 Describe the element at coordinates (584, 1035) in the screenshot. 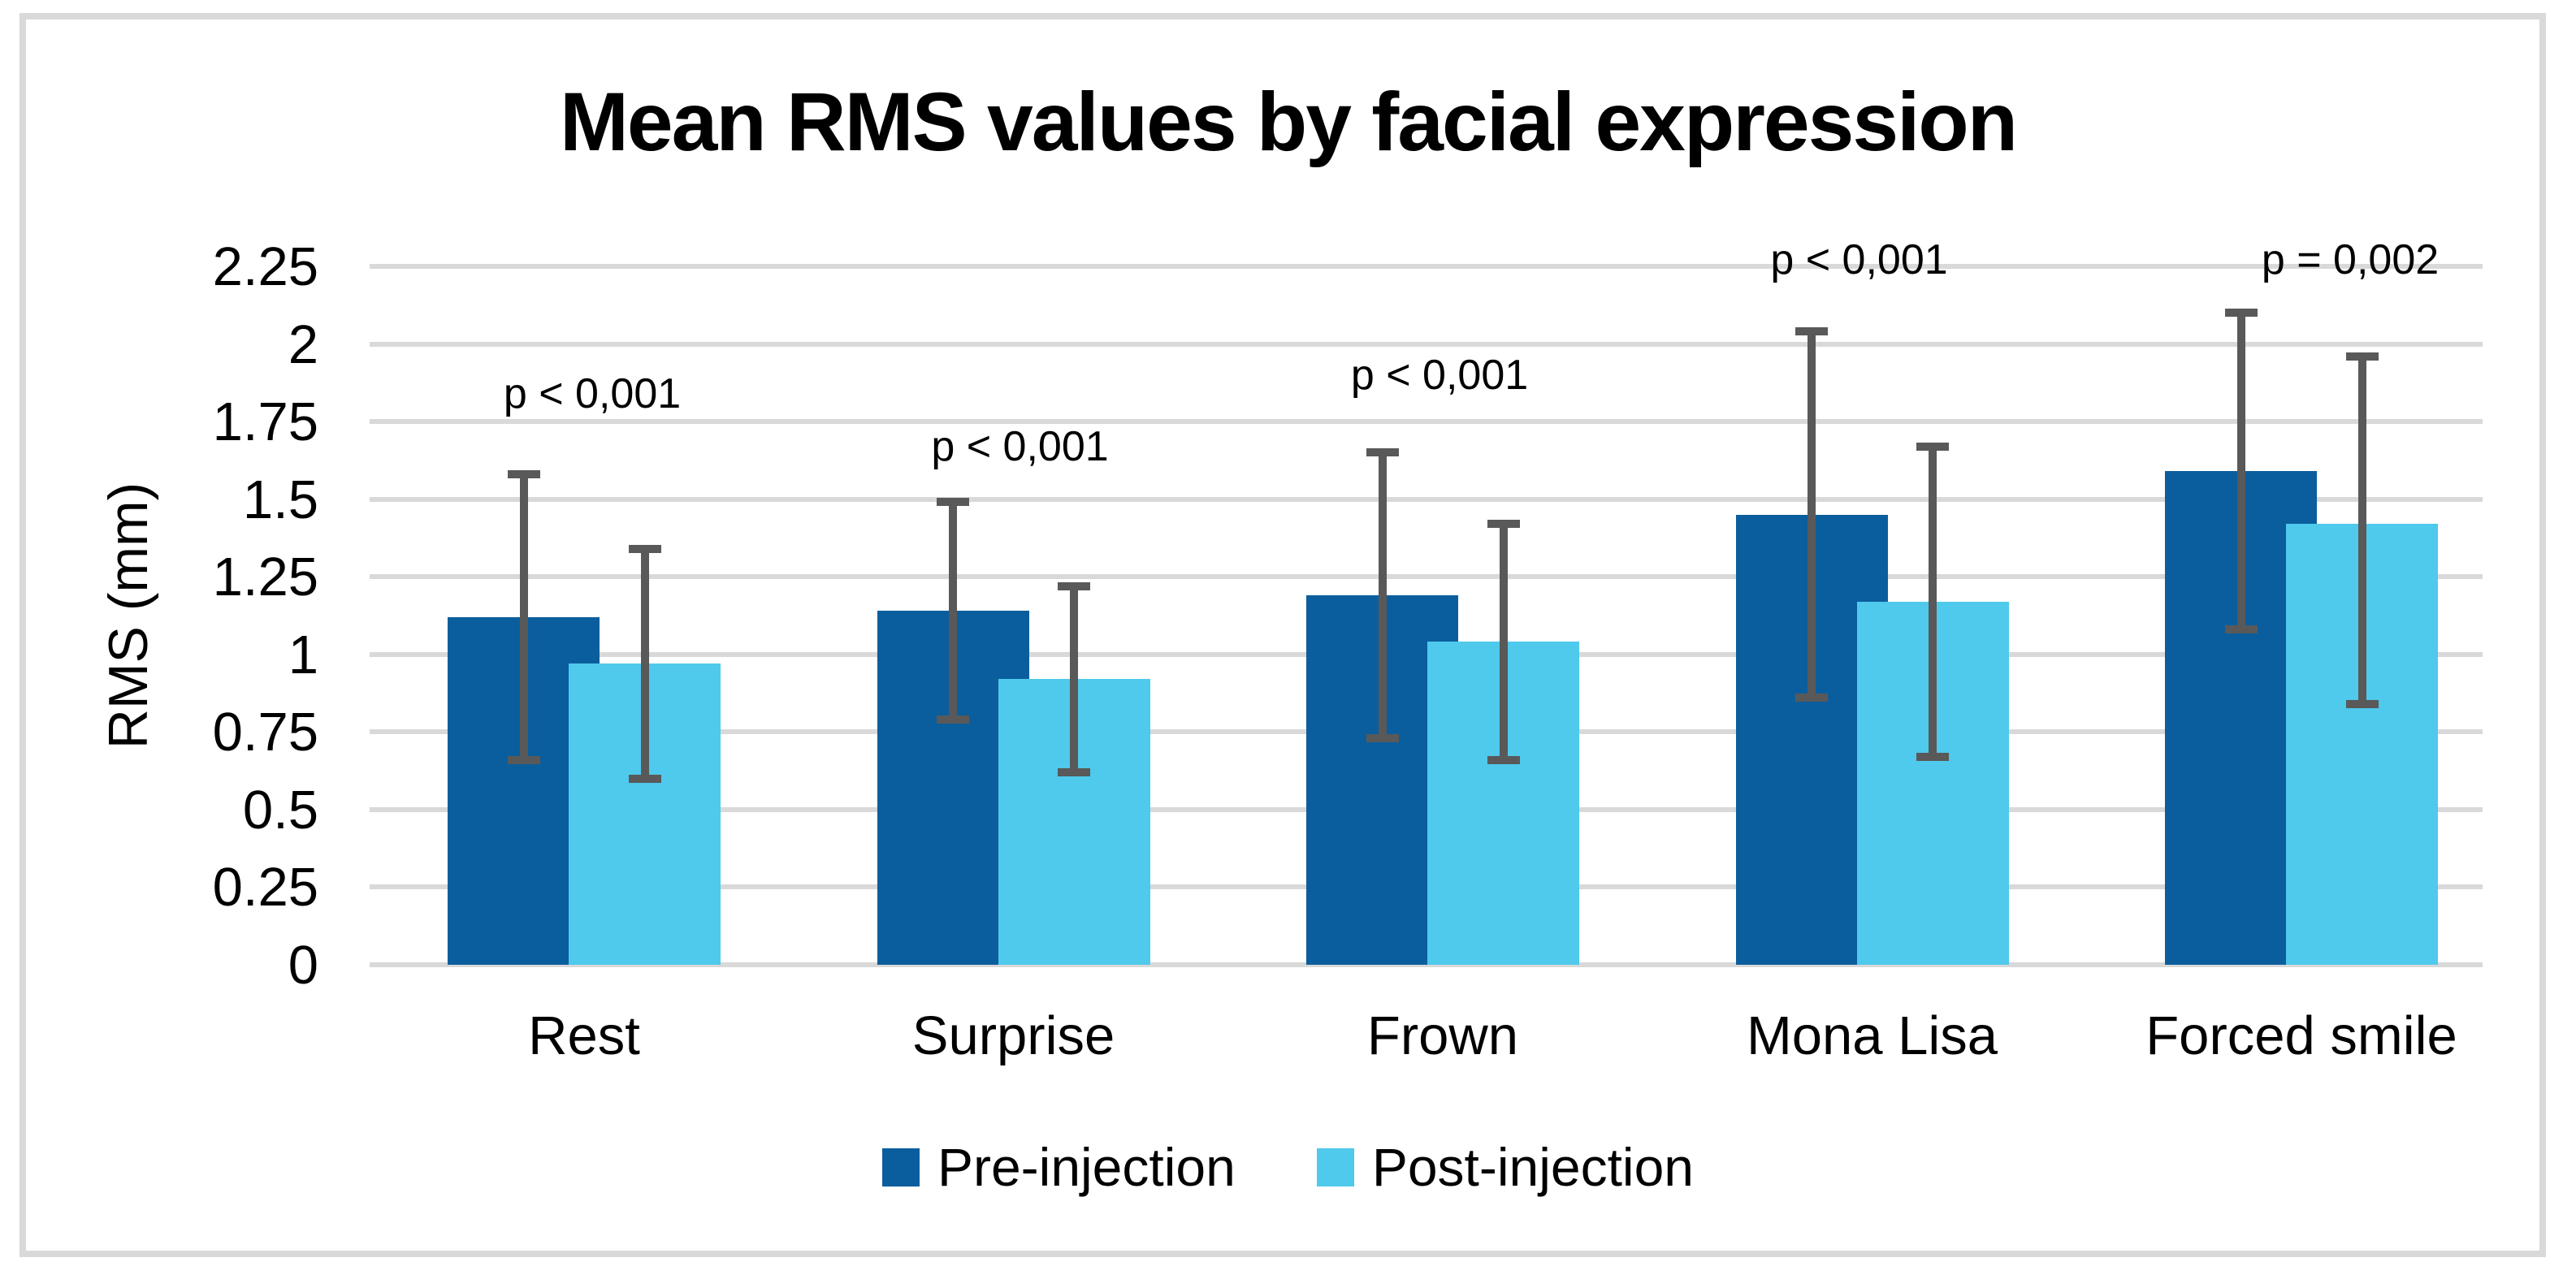

I see `x-category-label-rest: Rest` at that location.